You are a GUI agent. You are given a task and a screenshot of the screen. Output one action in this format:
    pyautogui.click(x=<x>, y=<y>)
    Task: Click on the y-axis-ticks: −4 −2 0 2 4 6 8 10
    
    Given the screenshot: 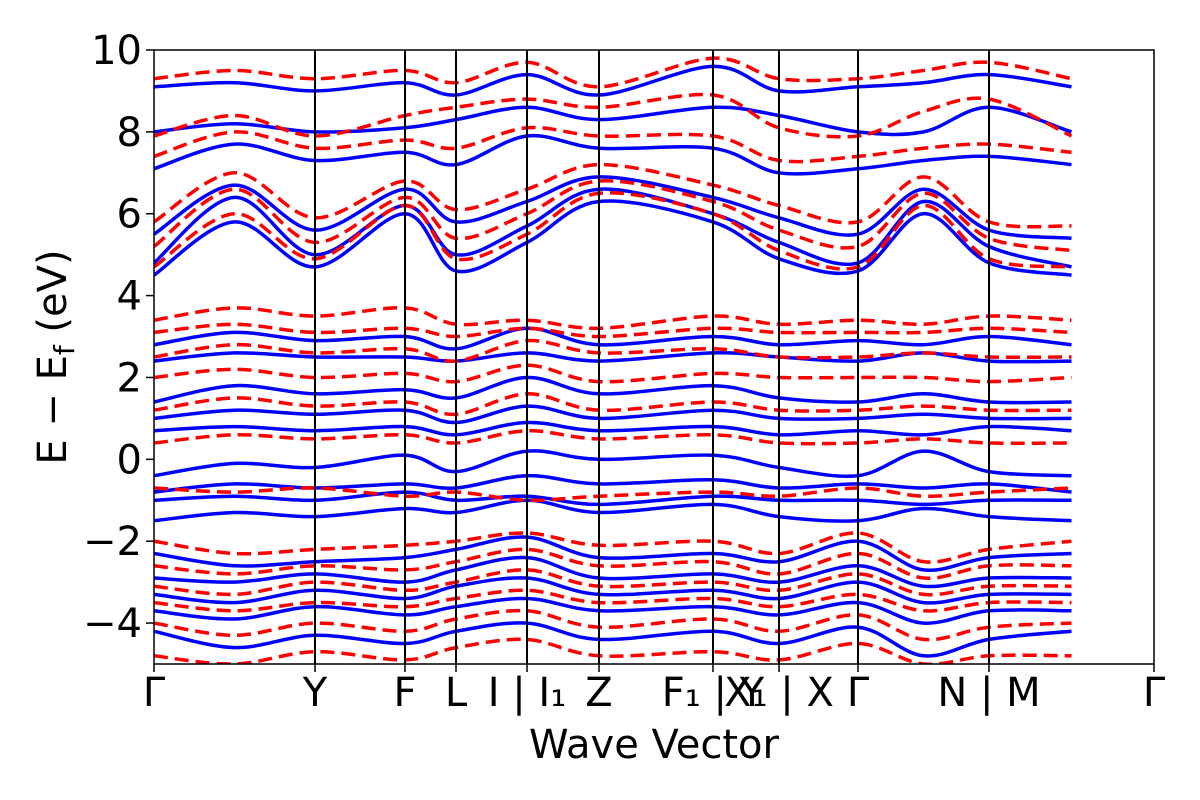 What is the action you would take?
    pyautogui.click(x=118, y=337)
    